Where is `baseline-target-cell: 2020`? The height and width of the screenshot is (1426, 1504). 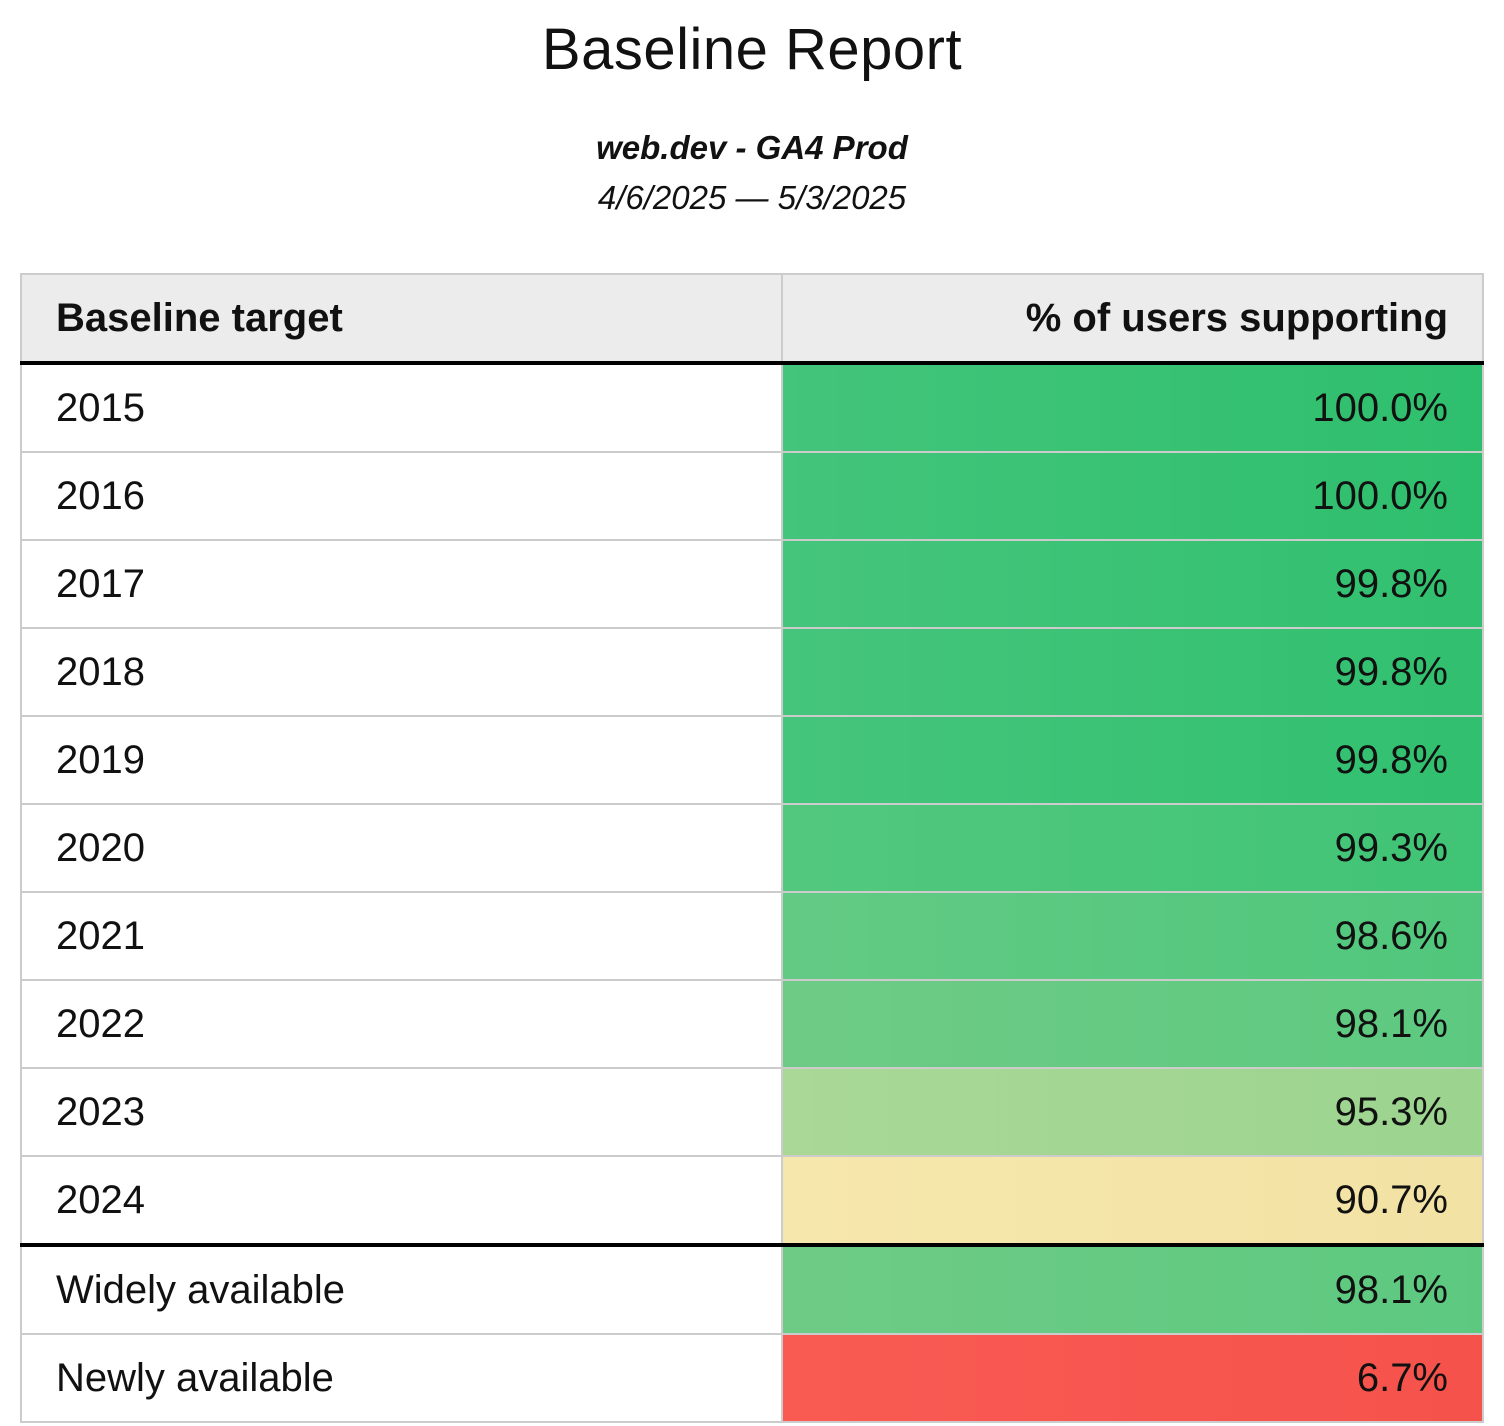 baseline-target-cell: 2020 is located at coordinates (401, 848).